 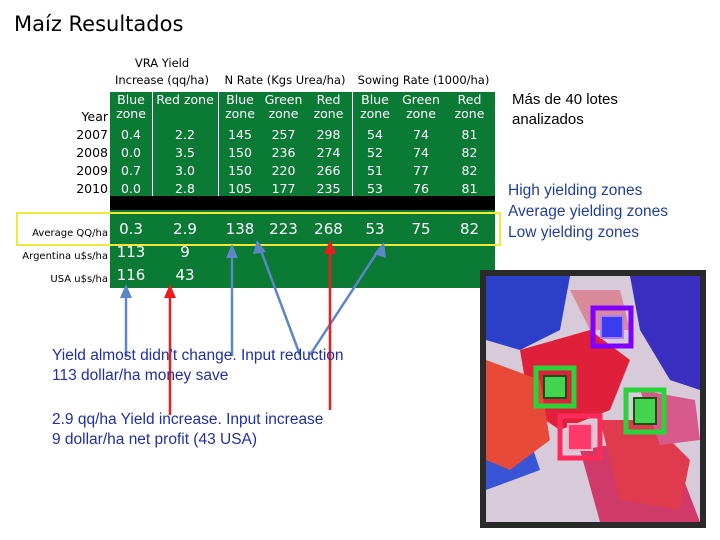 I want to click on average-cell: 53, so click(x=375, y=229).